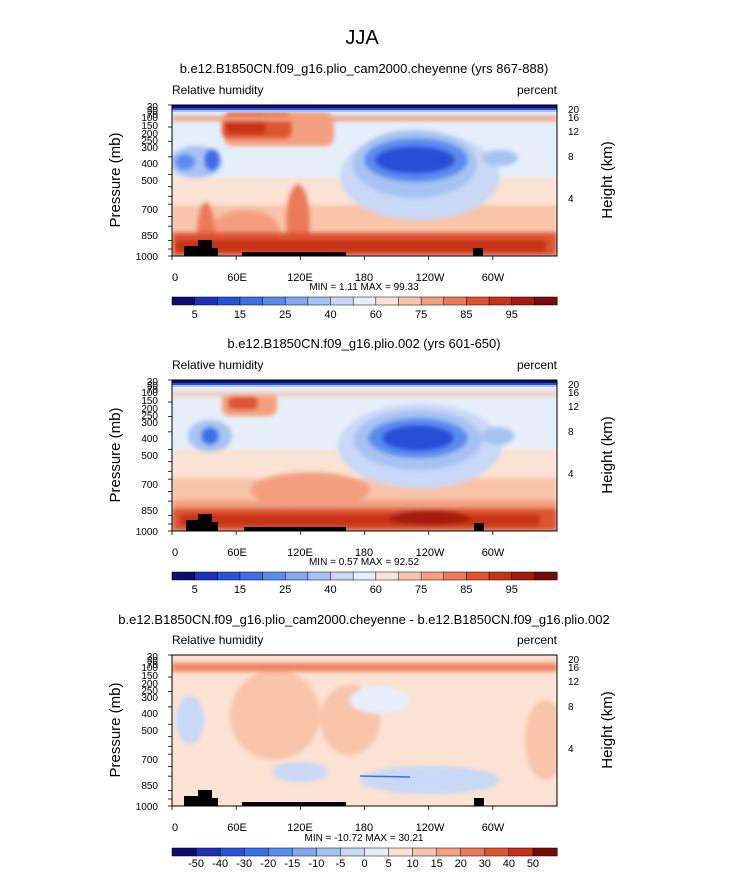 The image size is (733, 888). What do you see at coordinates (485, 864) in the screenshot?
I see `colorbar-label: 30` at bounding box center [485, 864].